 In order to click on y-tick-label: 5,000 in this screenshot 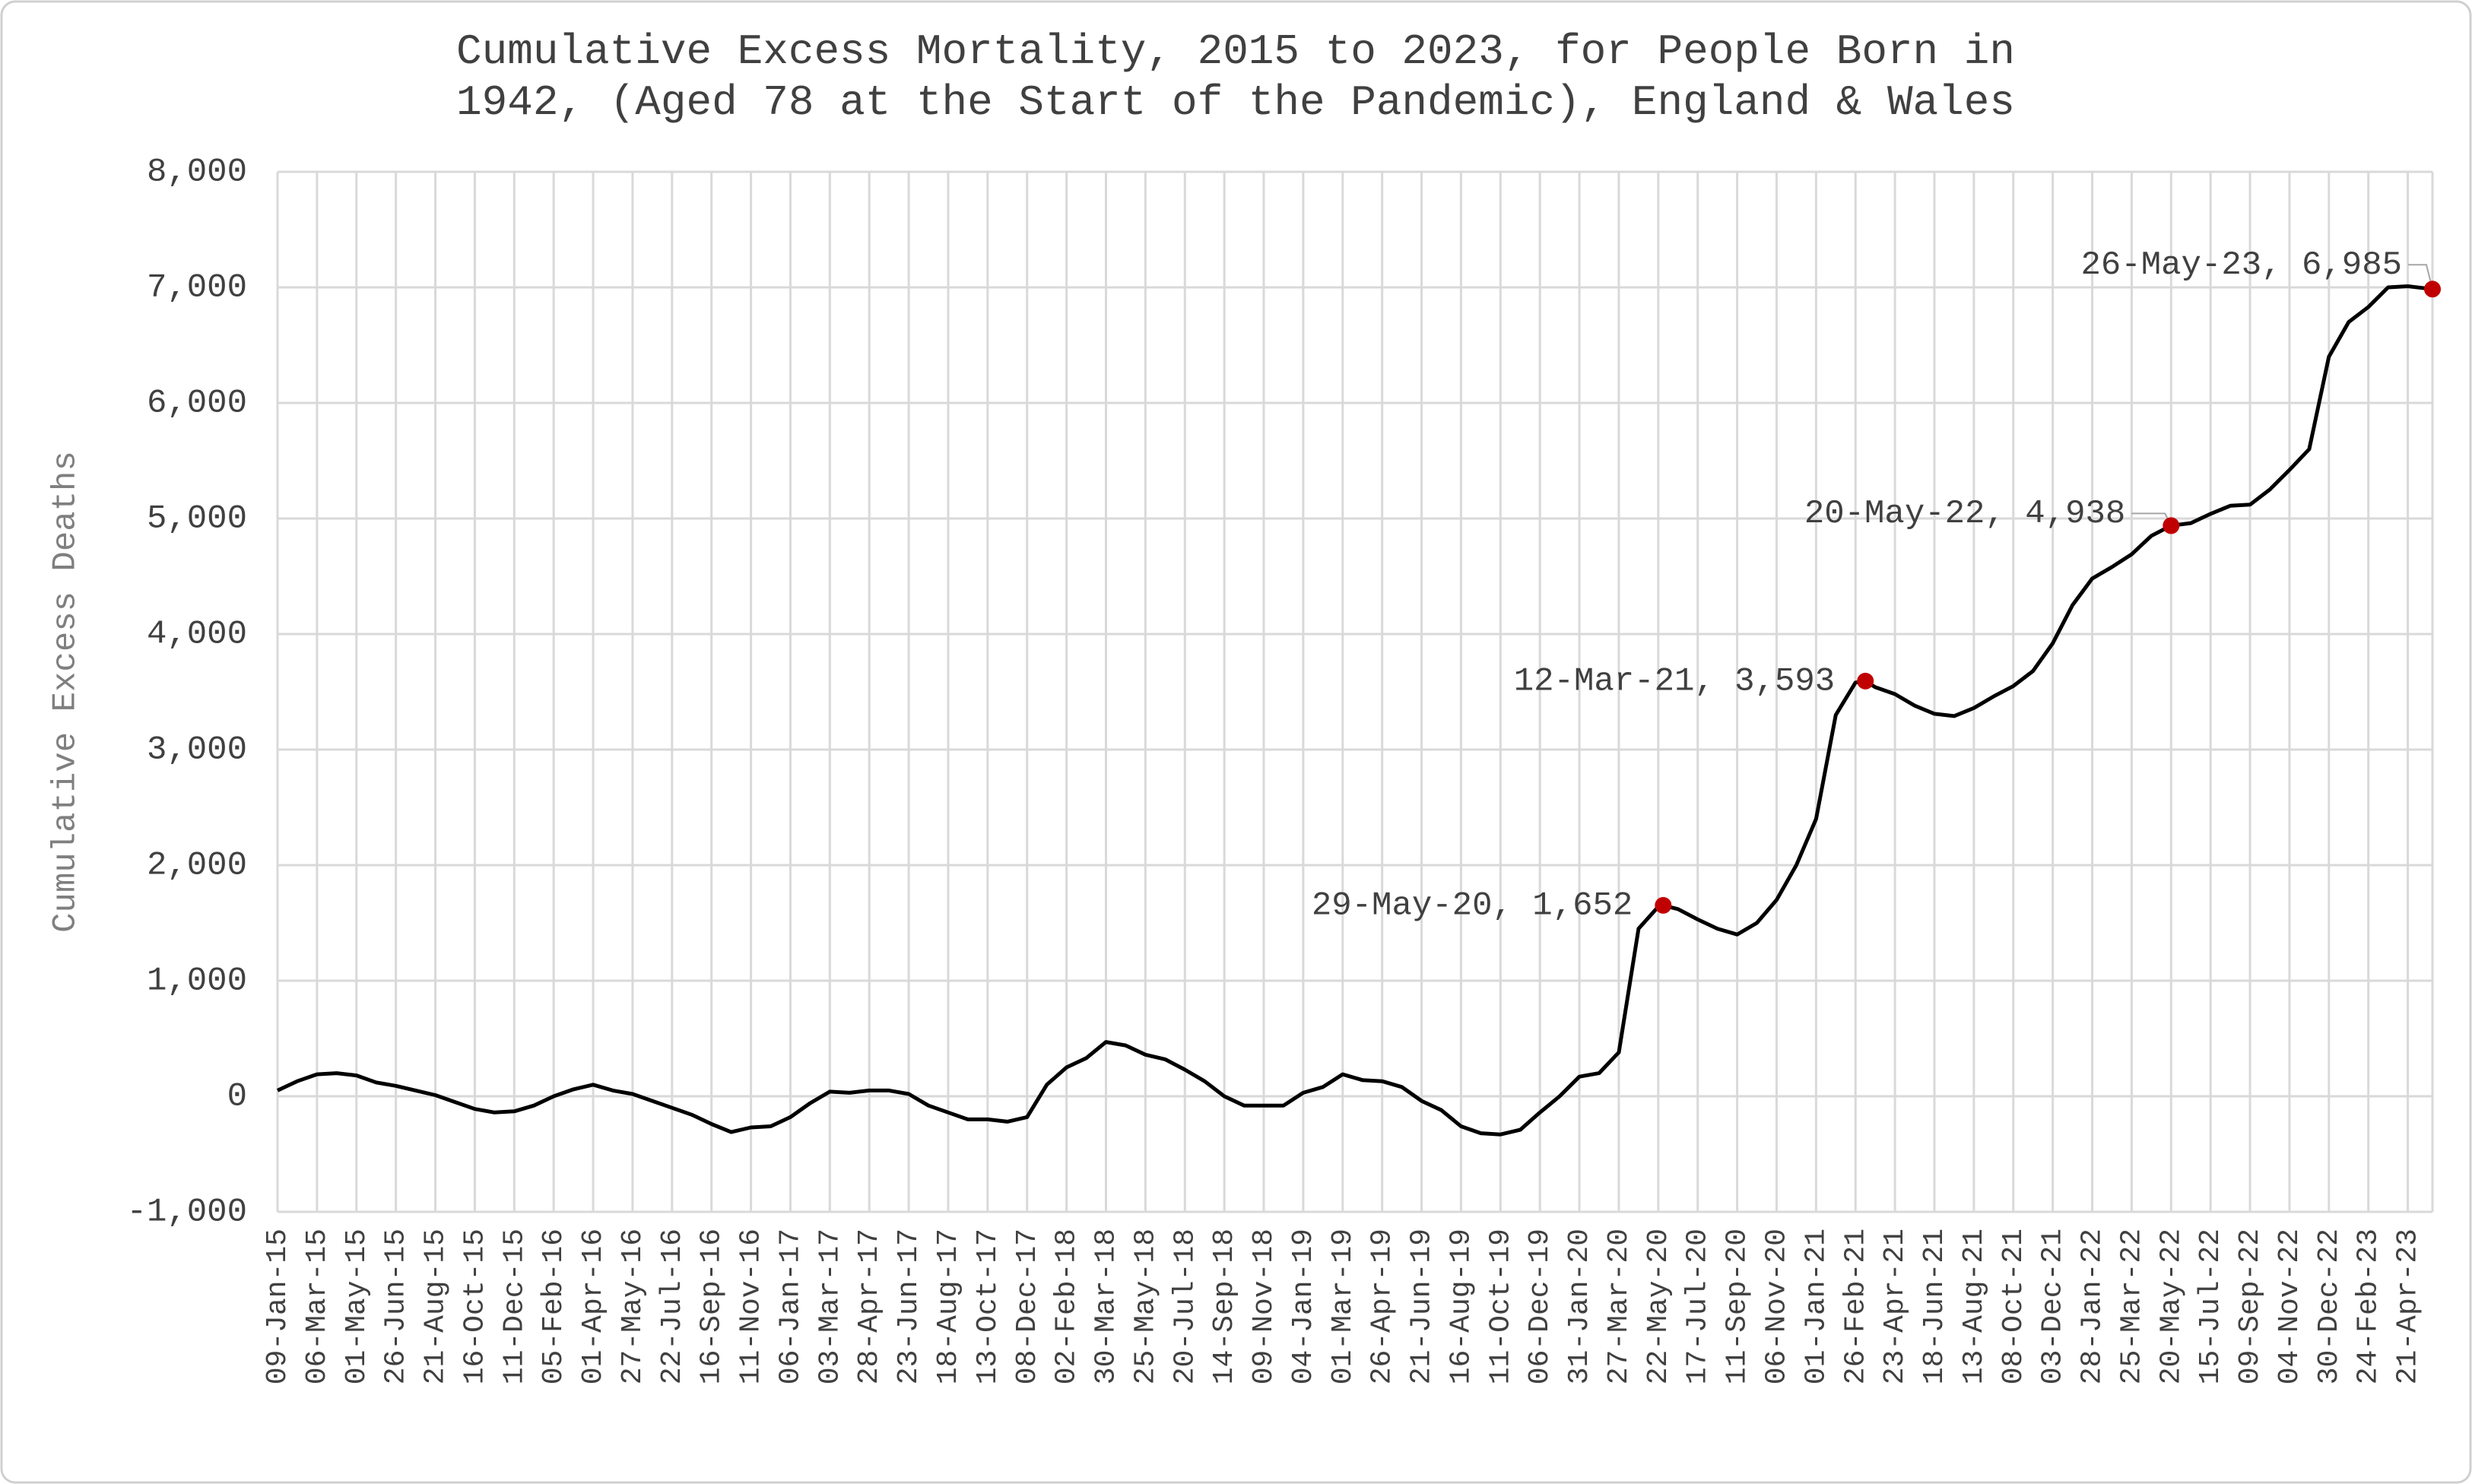, I will do `click(197, 519)`.